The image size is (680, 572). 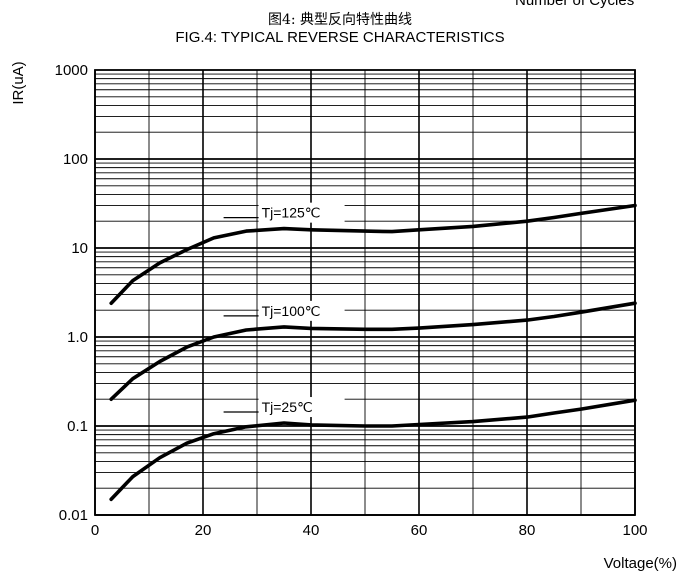 I want to click on x-axis-label: Voltage(%), so click(x=640, y=563).